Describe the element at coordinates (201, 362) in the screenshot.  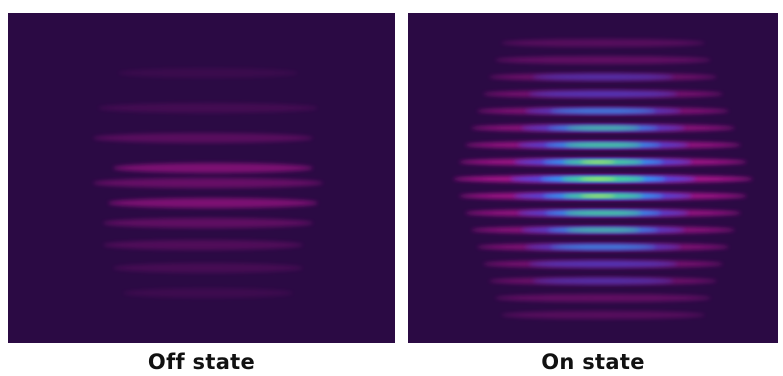
I see `off-state-caption: Off state` at that location.